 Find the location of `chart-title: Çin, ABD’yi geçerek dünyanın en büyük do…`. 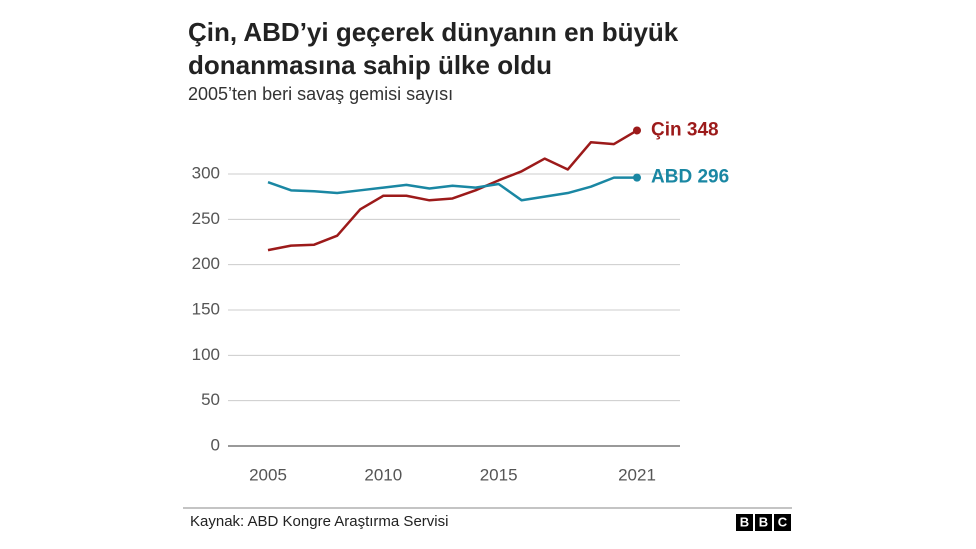

chart-title: Çin, ABD’yi geçerek dünyanın en büyük do… is located at coordinates (433, 48).